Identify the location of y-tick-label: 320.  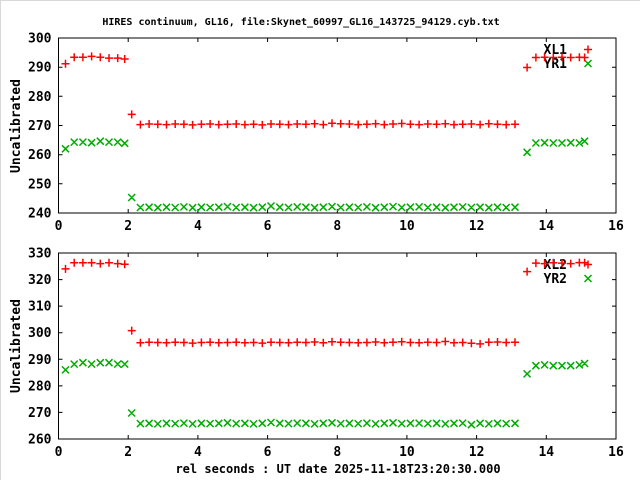
(40, 280).